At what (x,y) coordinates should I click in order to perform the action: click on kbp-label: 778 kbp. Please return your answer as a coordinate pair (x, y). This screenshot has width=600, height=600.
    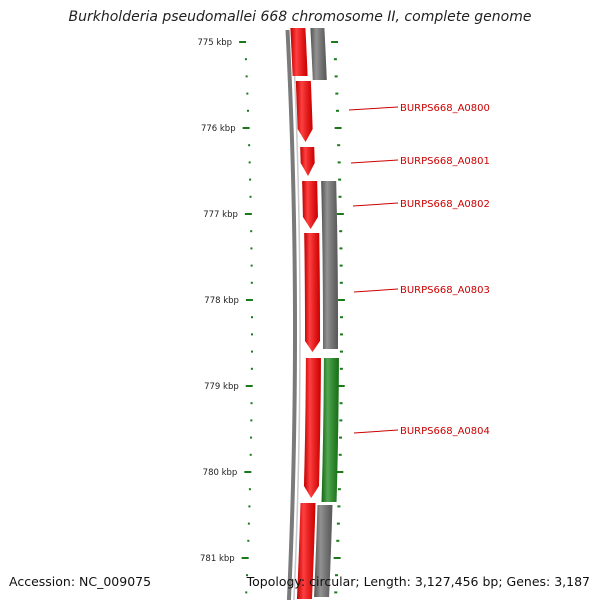
    Looking at the image, I should click on (221, 301).